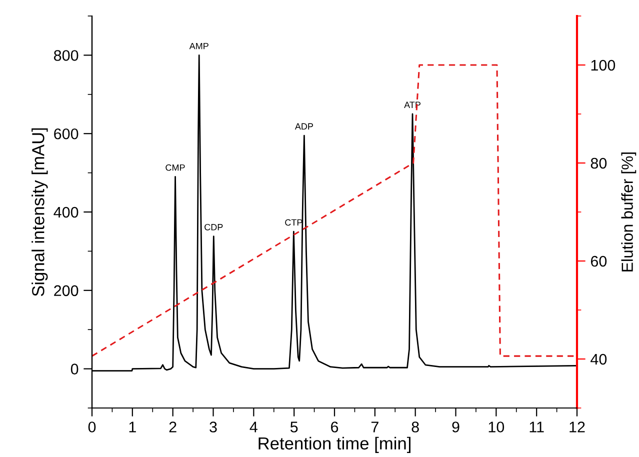 The width and height of the screenshot is (639, 457). I want to click on x-tick-label: 2, so click(172, 427).